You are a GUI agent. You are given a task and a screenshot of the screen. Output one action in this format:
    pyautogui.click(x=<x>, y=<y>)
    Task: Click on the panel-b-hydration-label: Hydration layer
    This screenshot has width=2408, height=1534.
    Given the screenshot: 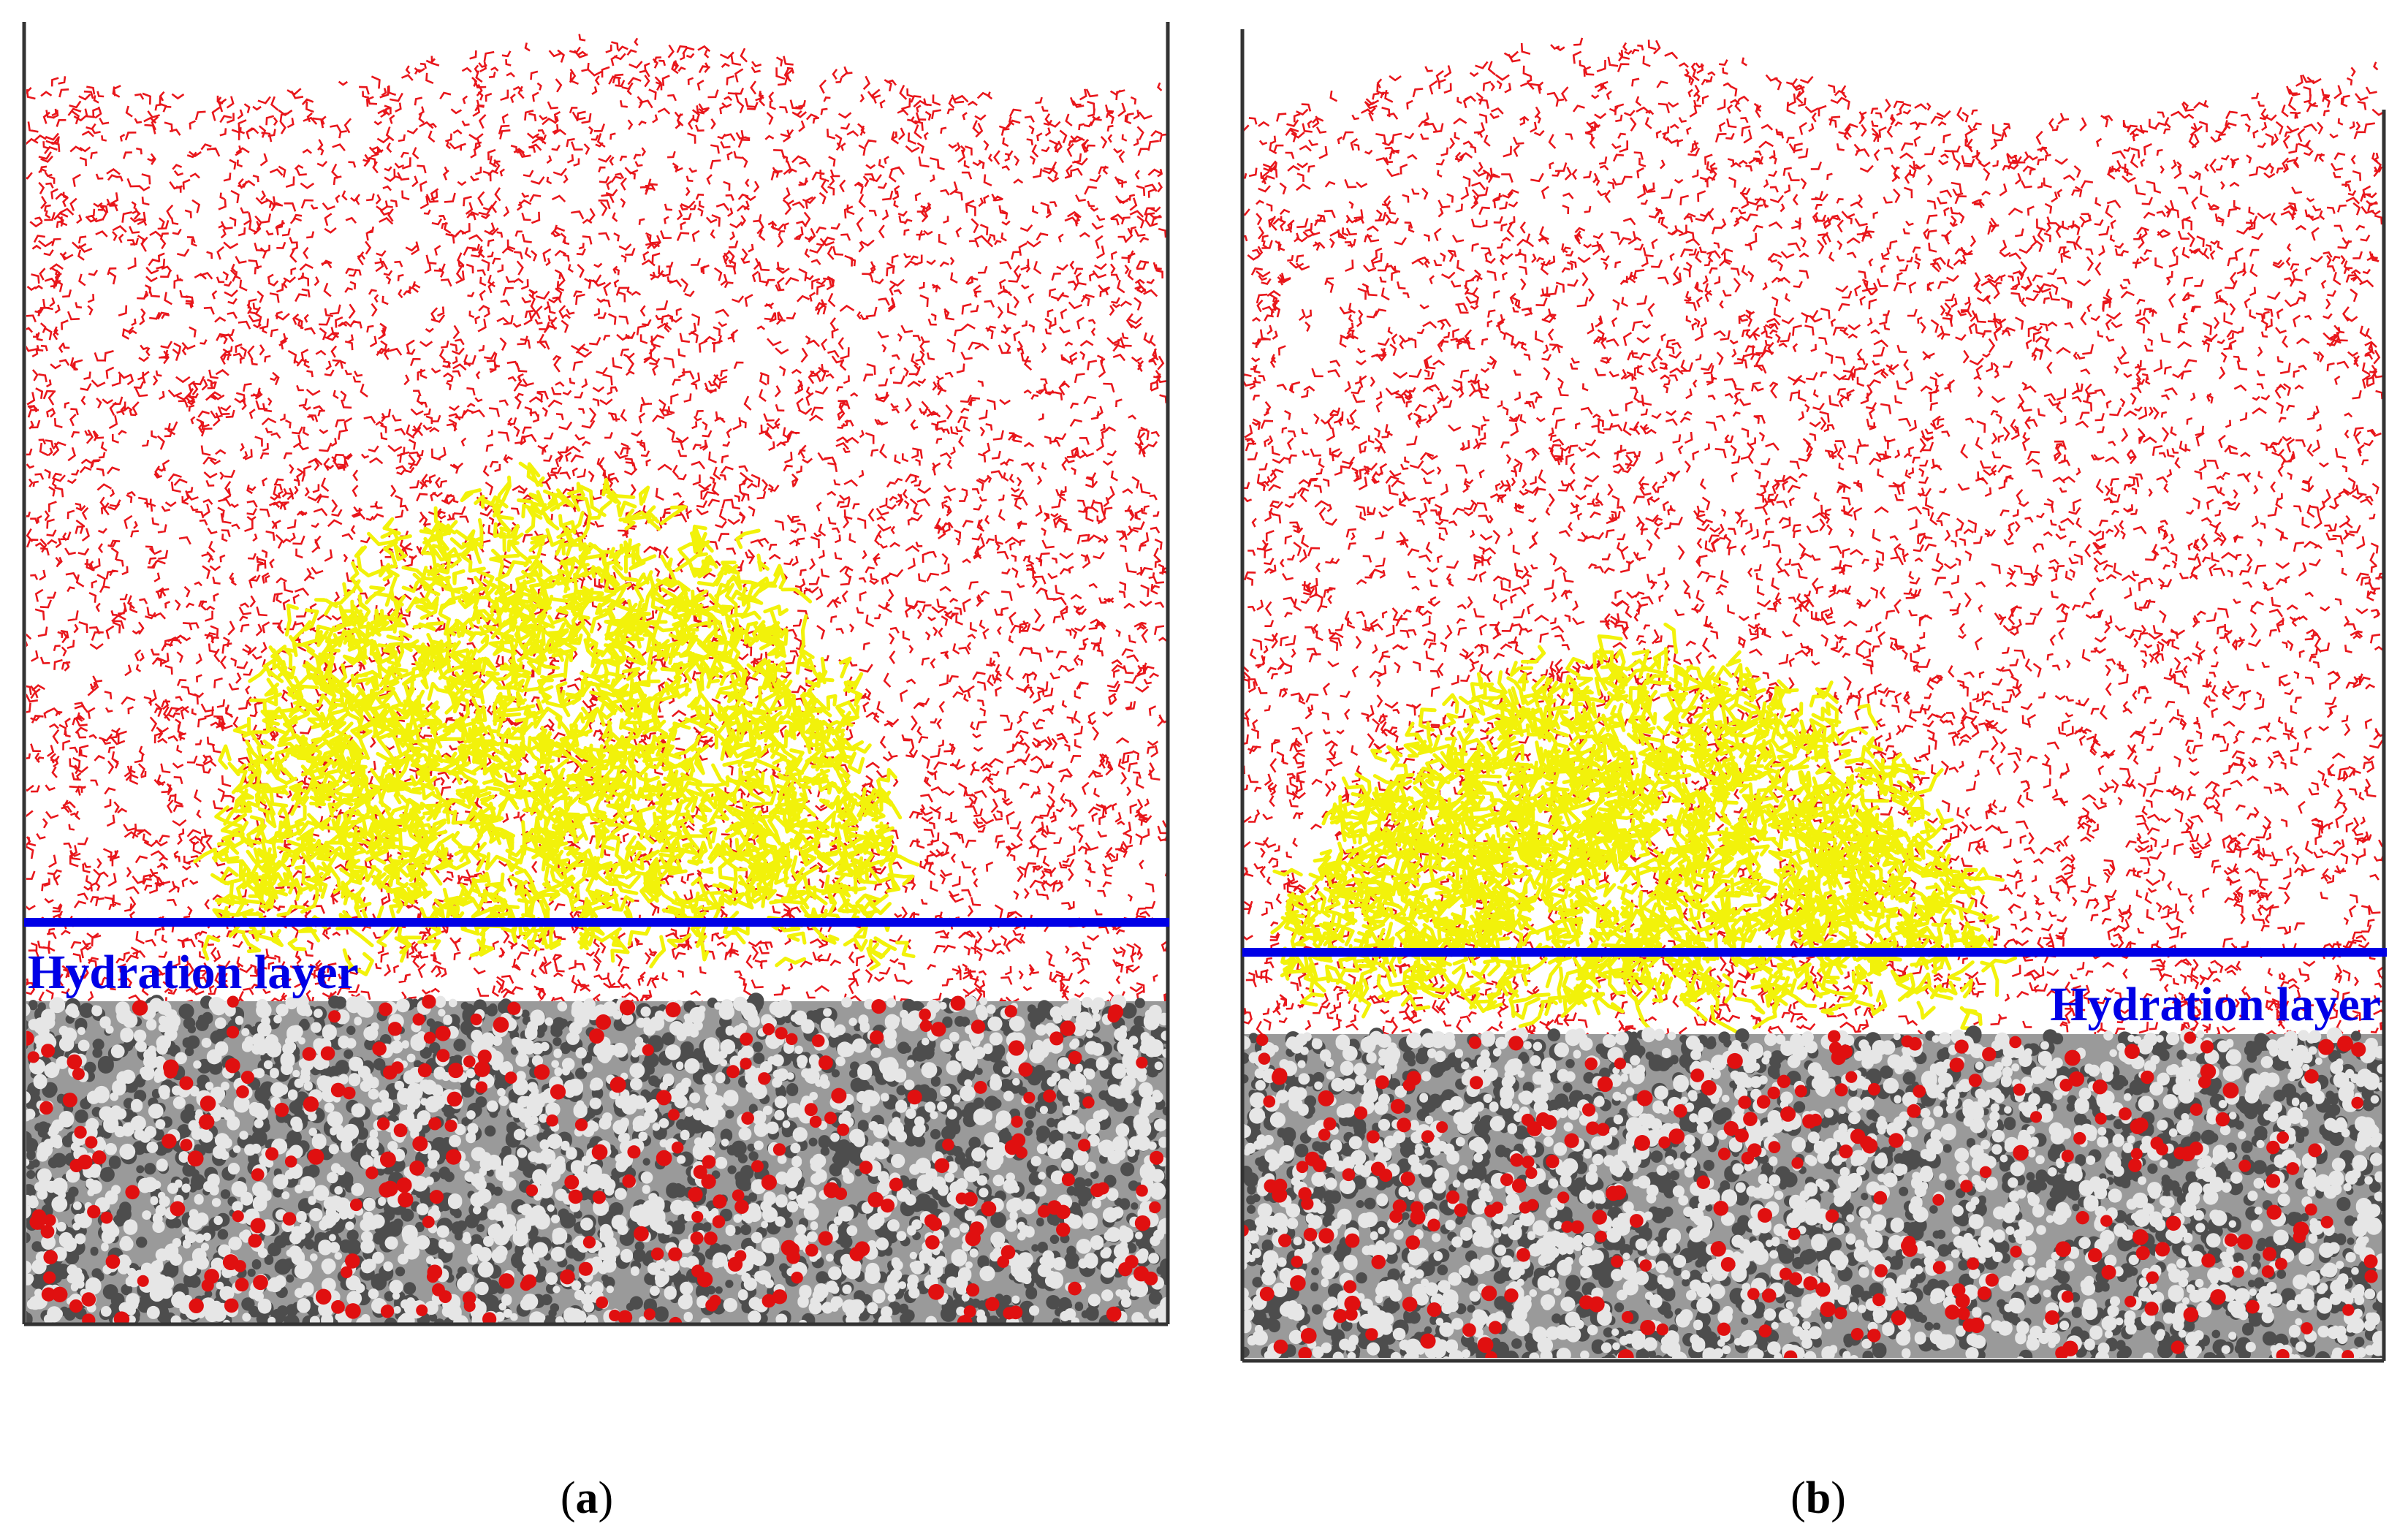 What is the action you would take?
    pyautogui.click(x=2215, y=1005)
    